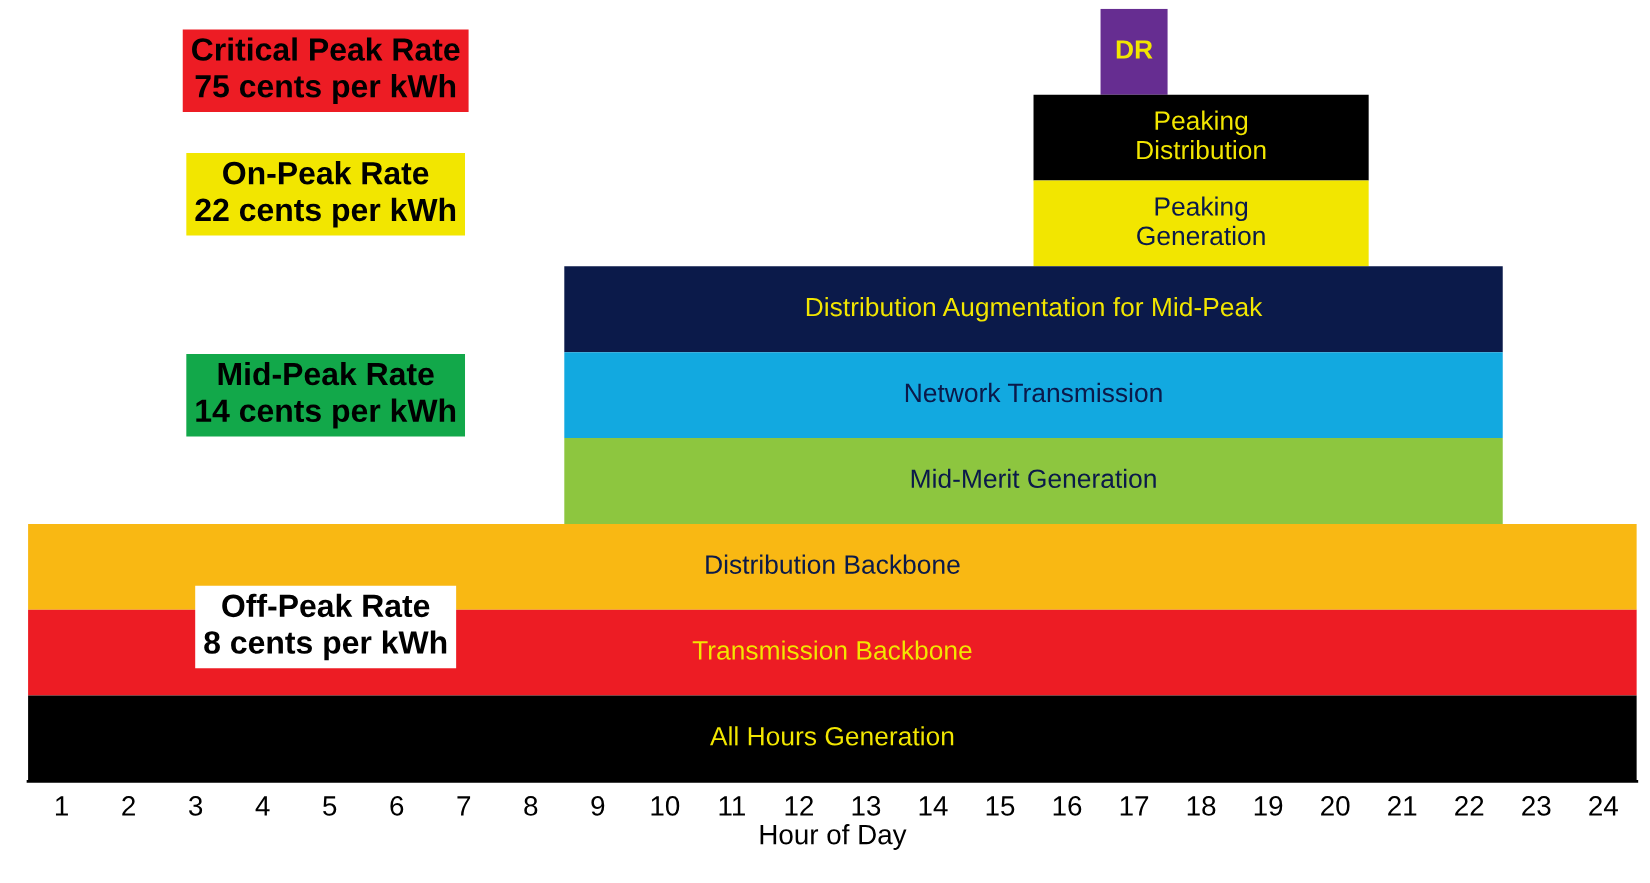 The image size is (1650, 883). I want to click on x-tick-label: 18, so click(1201, 806).